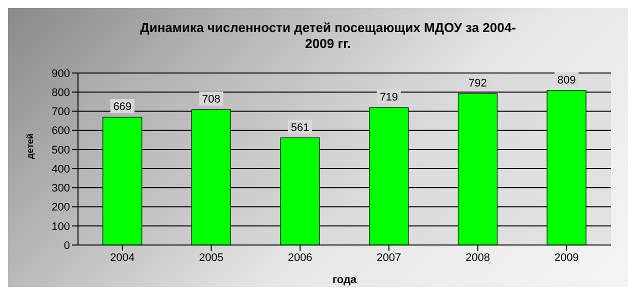 The width and height of the screenshot is (636, 295). I want to click on x-axis-title: года, so click(345, 280).